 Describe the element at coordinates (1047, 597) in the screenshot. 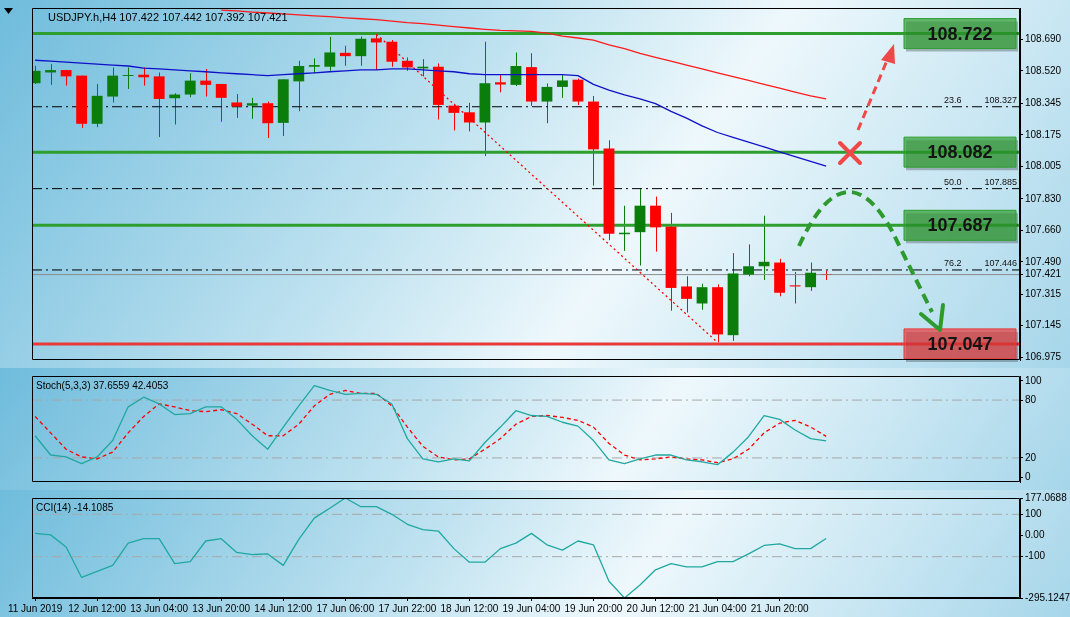

I see `y-tick-label: -295.1247` at that location.